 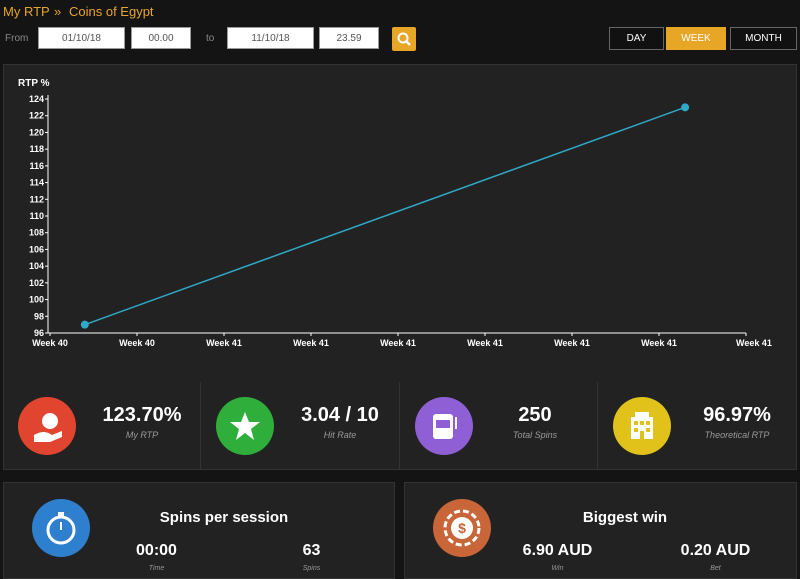 I want to click on panel-label: Spins, so click(x=311, y=568).